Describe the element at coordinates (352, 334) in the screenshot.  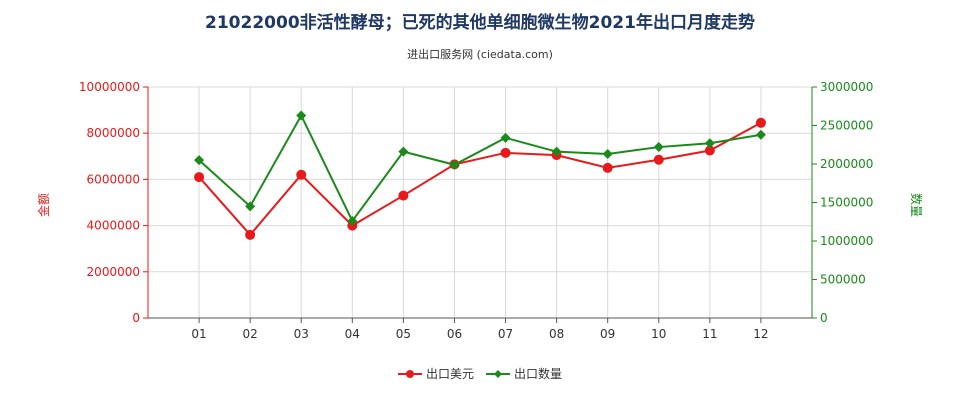
I see `x-tick-label: 04` at that location.